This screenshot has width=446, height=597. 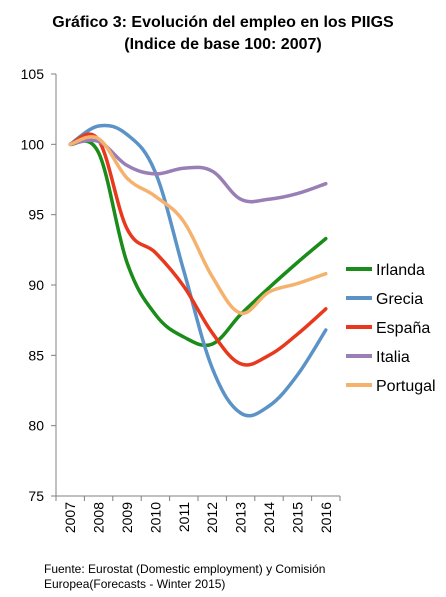 What do you see at coordinates (403, 328) in the screenshot?
I see `legend-label: España` at bounding box center [403, 328].